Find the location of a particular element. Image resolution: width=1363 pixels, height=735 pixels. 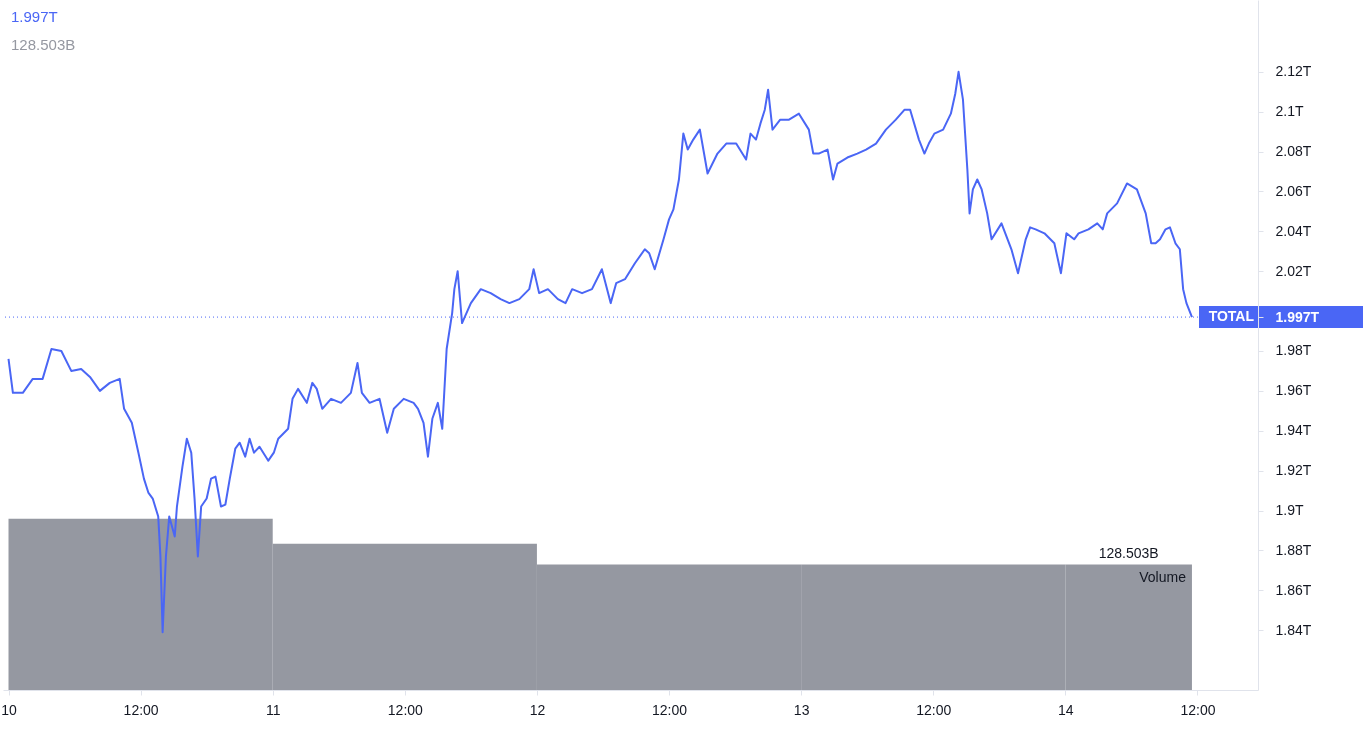

annotation: 128.503B is located at coordinates (43, 44).